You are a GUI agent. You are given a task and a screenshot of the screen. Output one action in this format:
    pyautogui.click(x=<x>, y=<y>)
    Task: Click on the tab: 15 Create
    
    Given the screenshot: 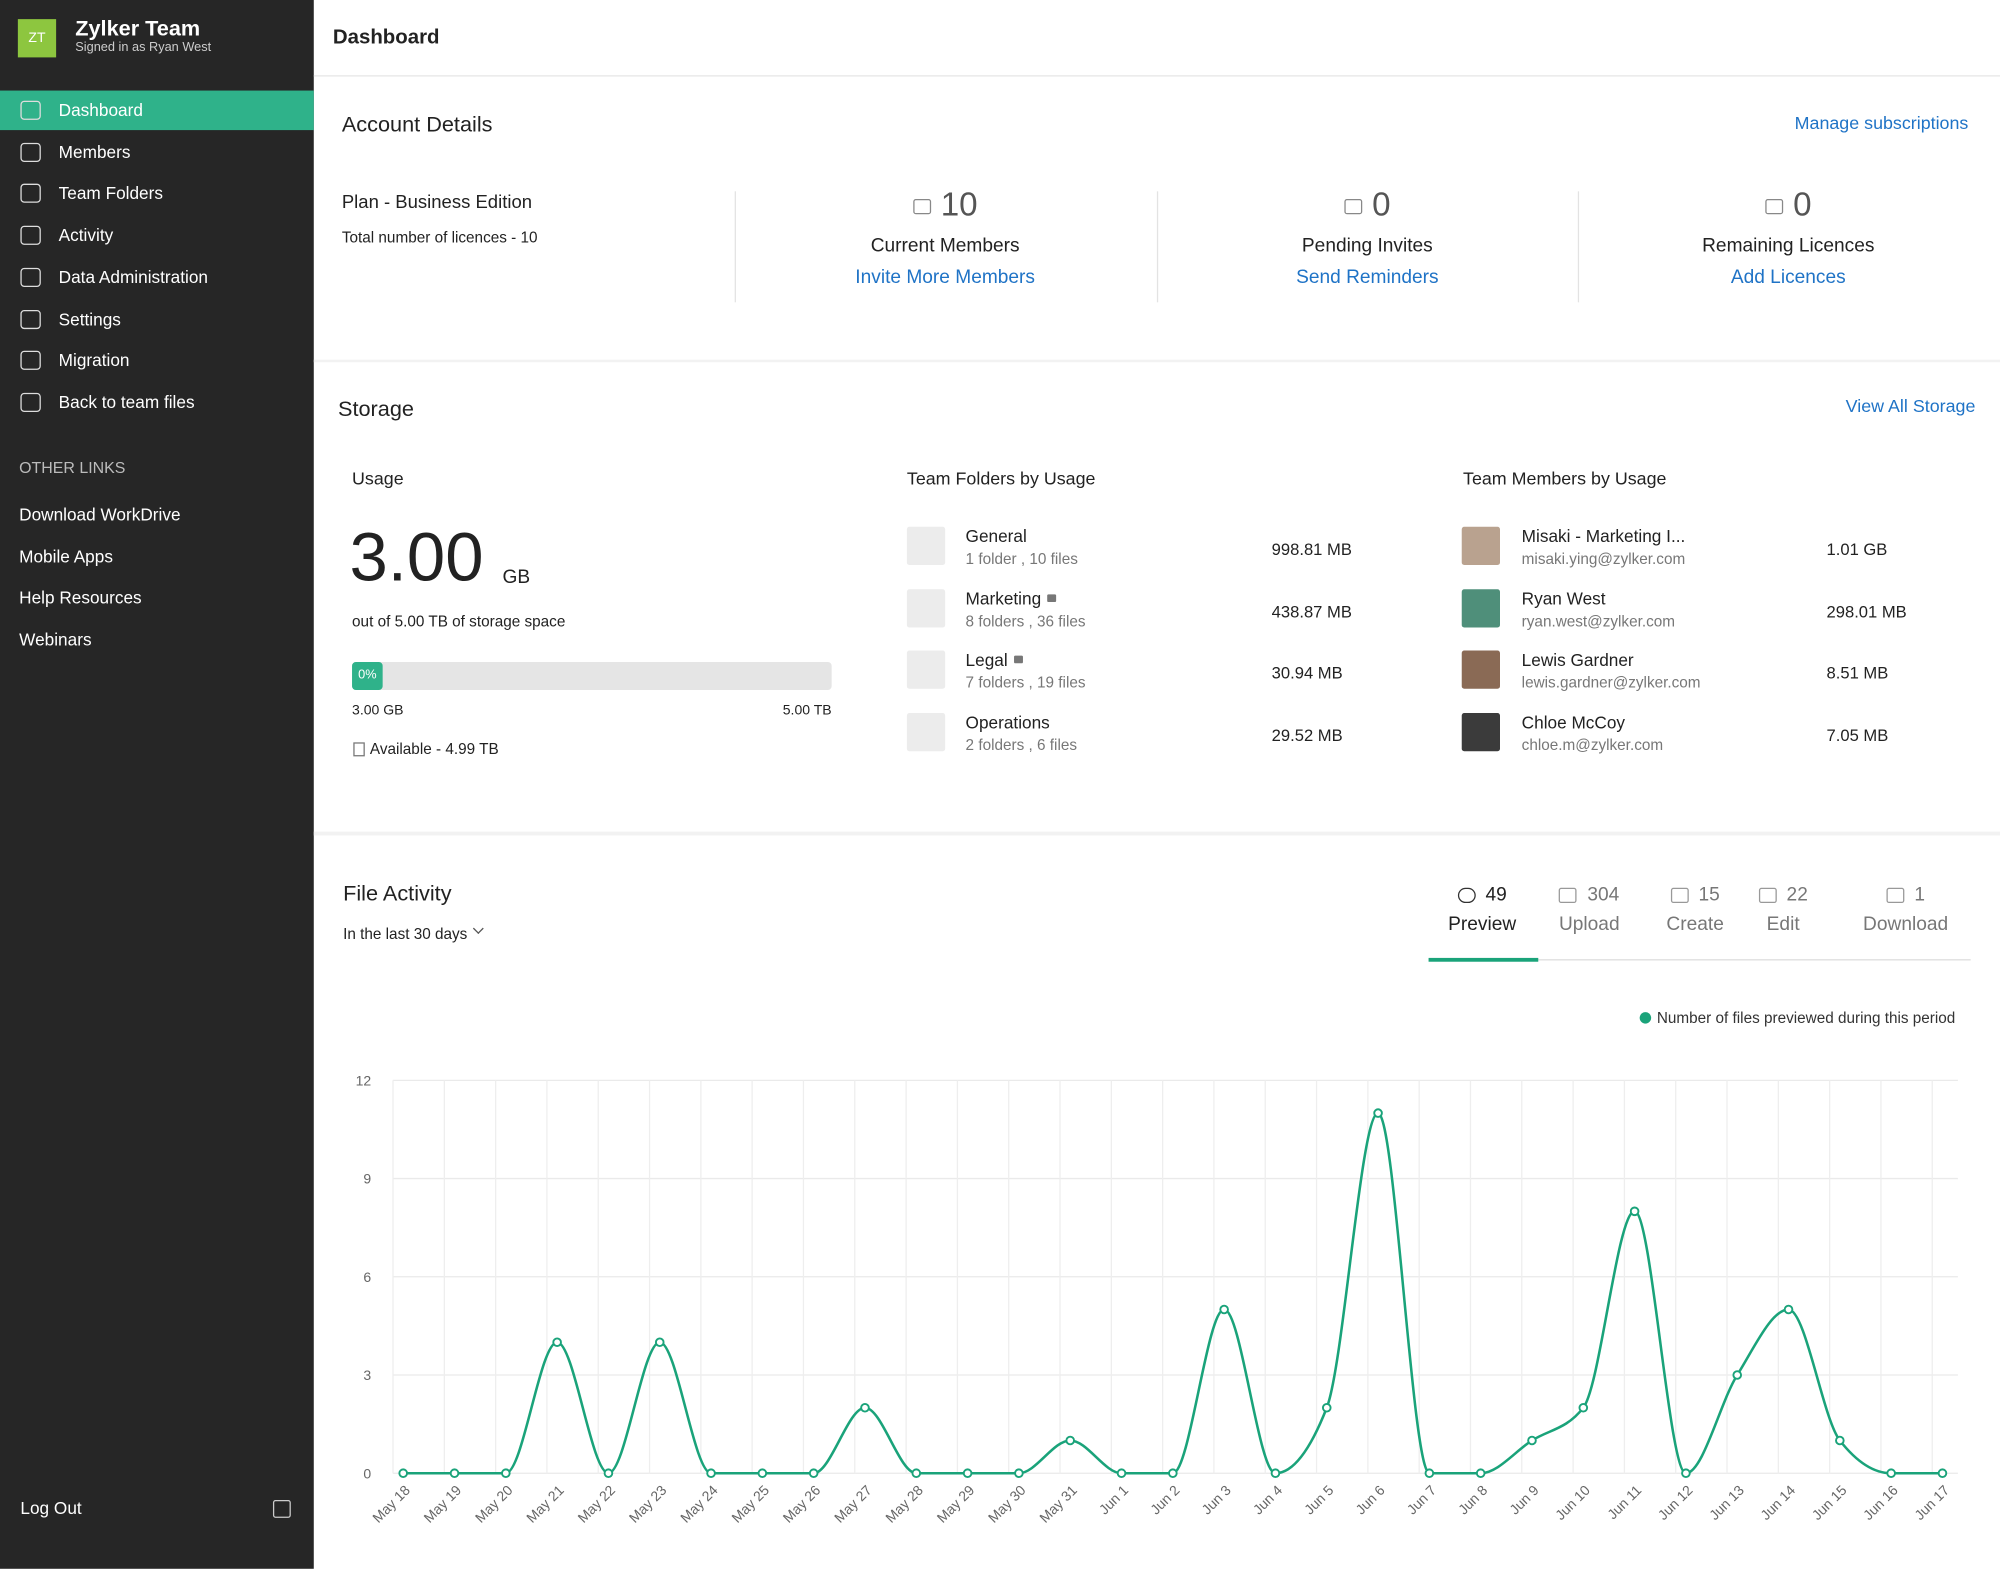 What is the action you would take?
    pyautogui.click(x=1695, y=909)
    